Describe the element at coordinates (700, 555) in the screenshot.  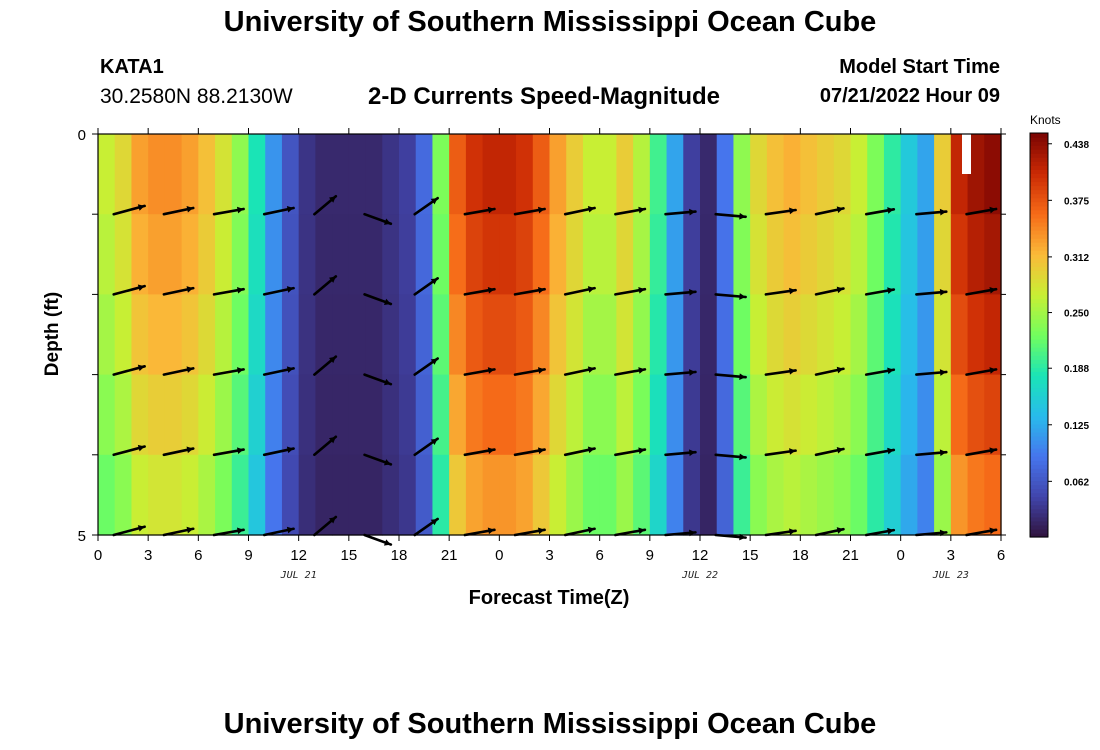
I see `x-tick-label: 12` at that location.